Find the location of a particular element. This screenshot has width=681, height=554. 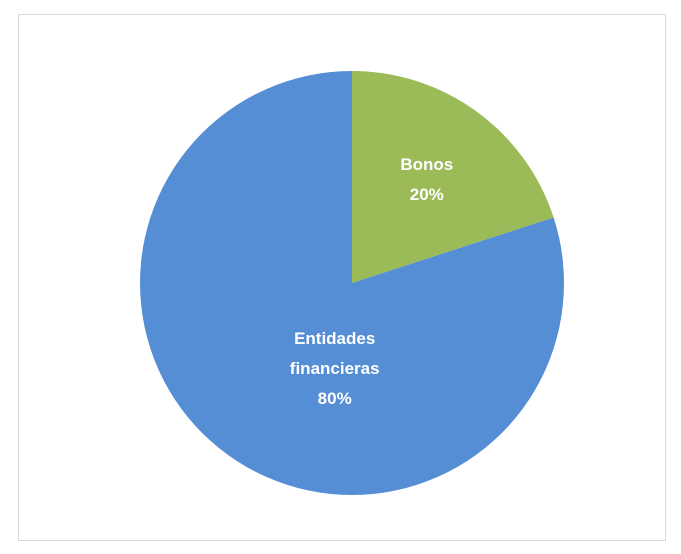

data-label: Entidades financieras 80% is located at coordinates (335, 369).